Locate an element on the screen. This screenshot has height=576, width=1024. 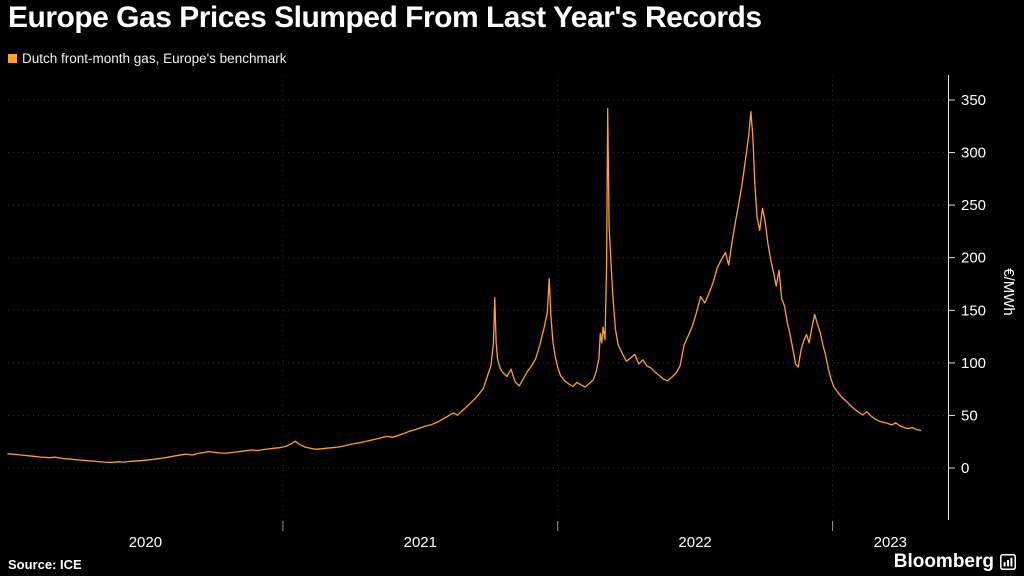
x-axis-year-label: 2020 is located at coordinates (145, 542).